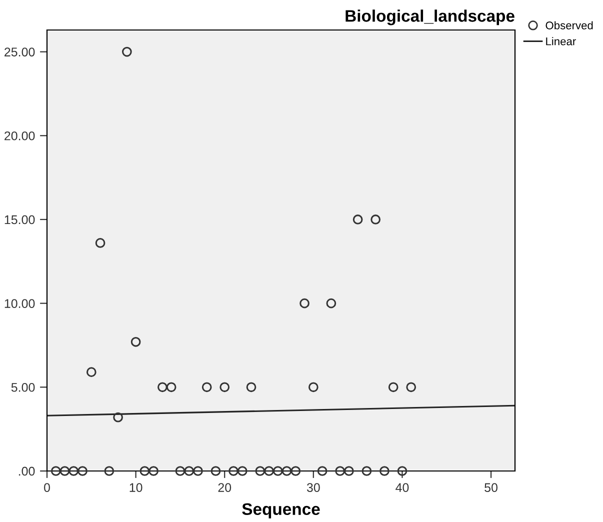 The width and height of the screenshot is (603, 522). What do you see at coordinates (569, 25) in the screenshot?
I see `legend-label: Observed` at bounding box center [569, 25].